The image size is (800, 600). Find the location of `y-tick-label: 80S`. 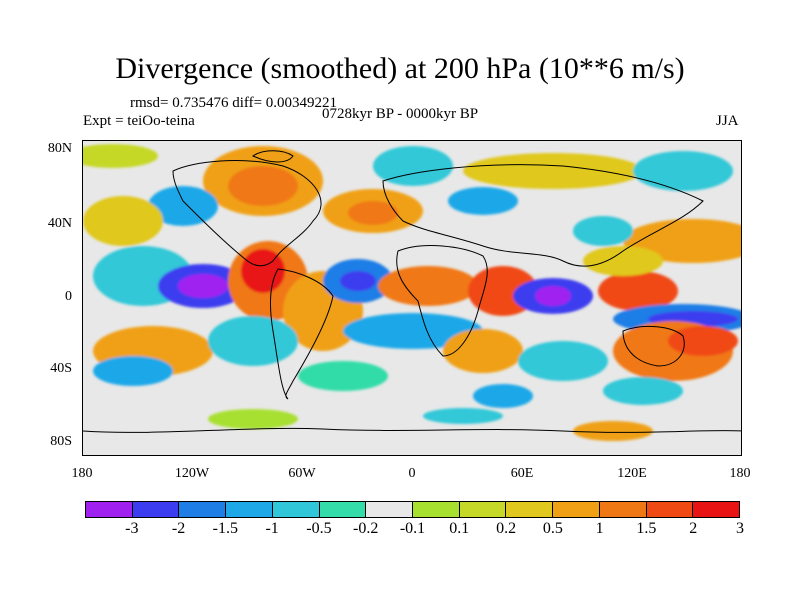

y-tick-label: 80S is located at coordinates (61, 441).